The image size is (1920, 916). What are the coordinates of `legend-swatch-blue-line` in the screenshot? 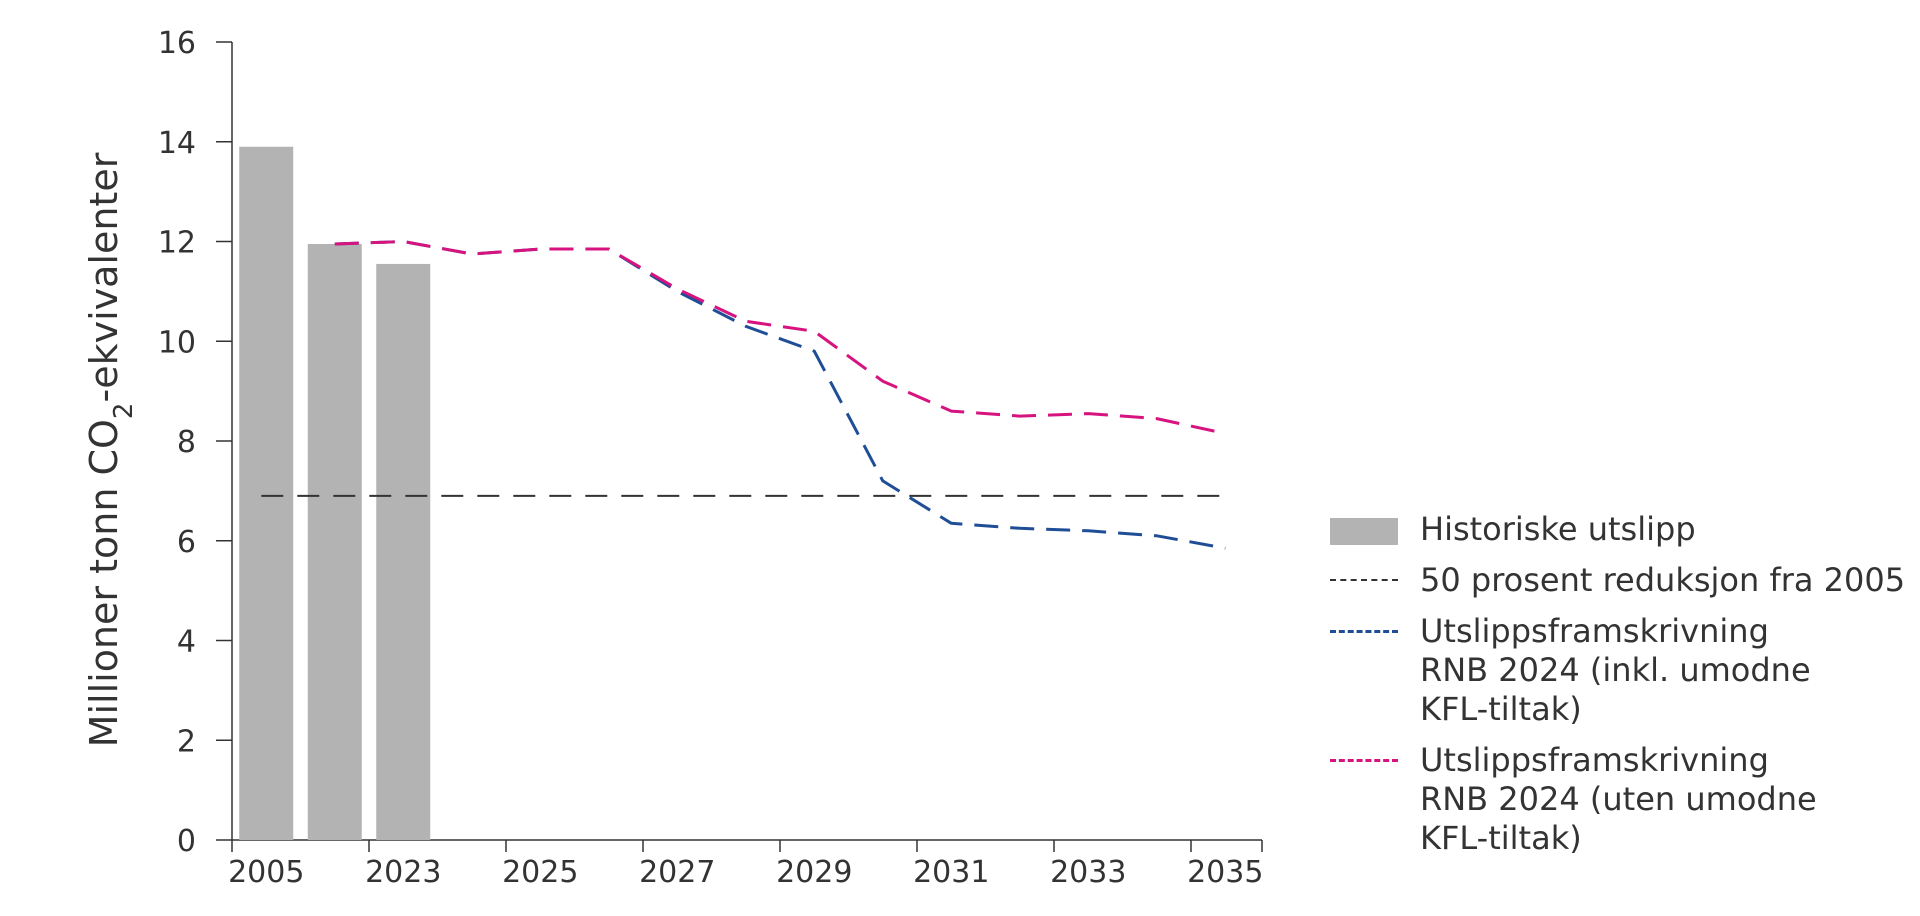 It's located at (1364, 631).